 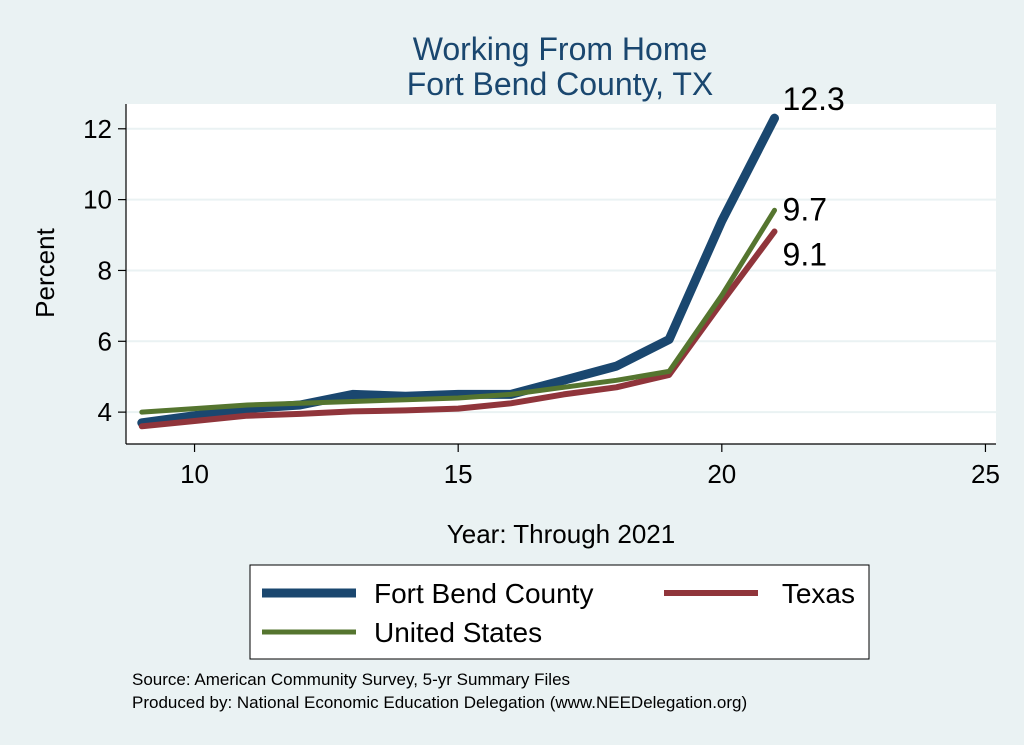 I want to click on y-tick-label: 10, so click(x=97, y=200).